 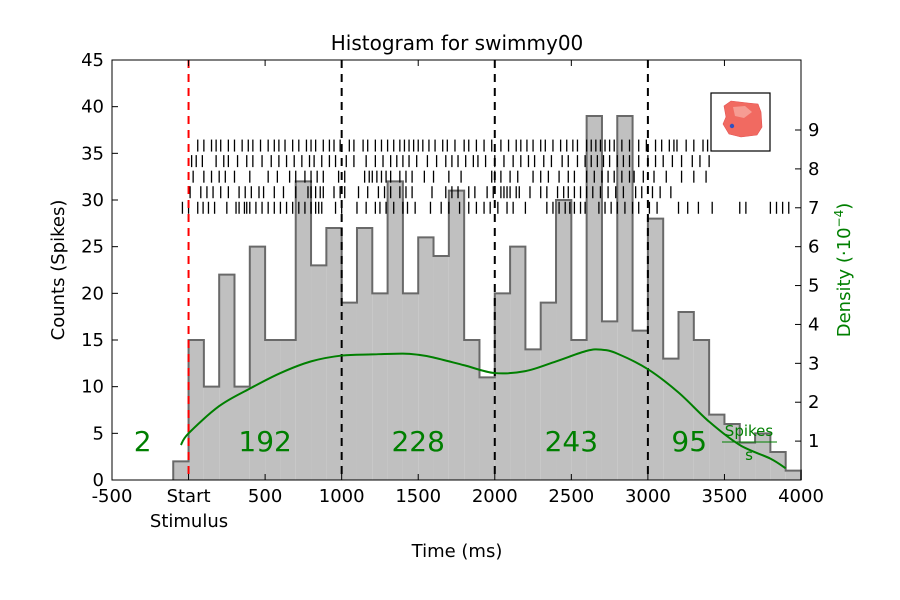 What do you see at coordinates (648, 496) in the screenshot?
I see `x-tick-label: 3000` at bounding box center [648, 496].